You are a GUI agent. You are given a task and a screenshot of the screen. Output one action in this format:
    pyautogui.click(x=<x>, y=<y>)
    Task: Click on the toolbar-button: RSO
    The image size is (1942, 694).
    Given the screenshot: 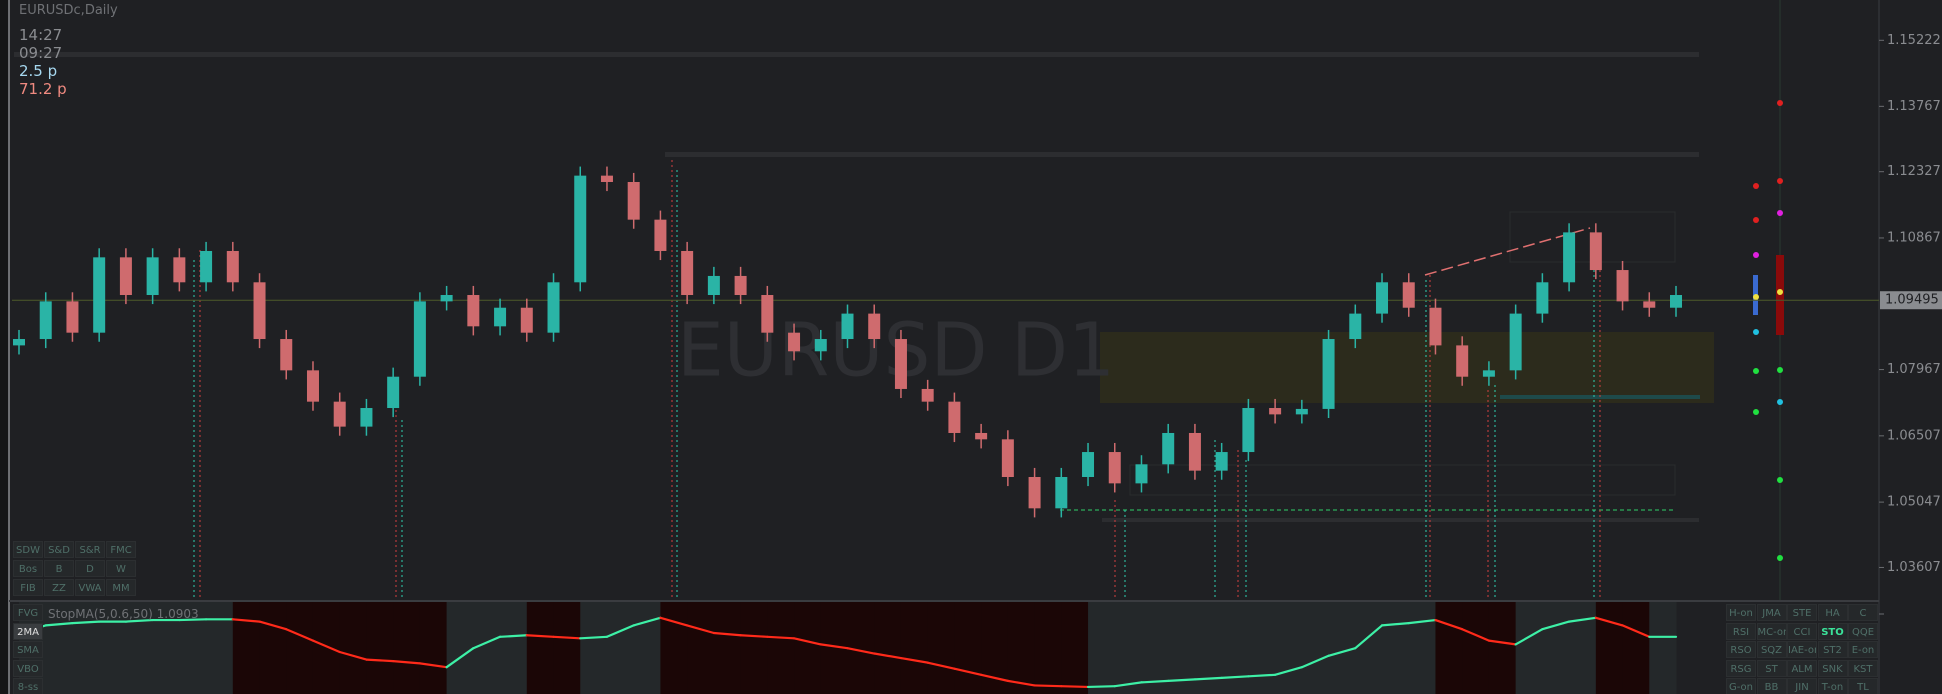 What is the action you would take?
    pyautogui.click(x=1741, y=649)
    